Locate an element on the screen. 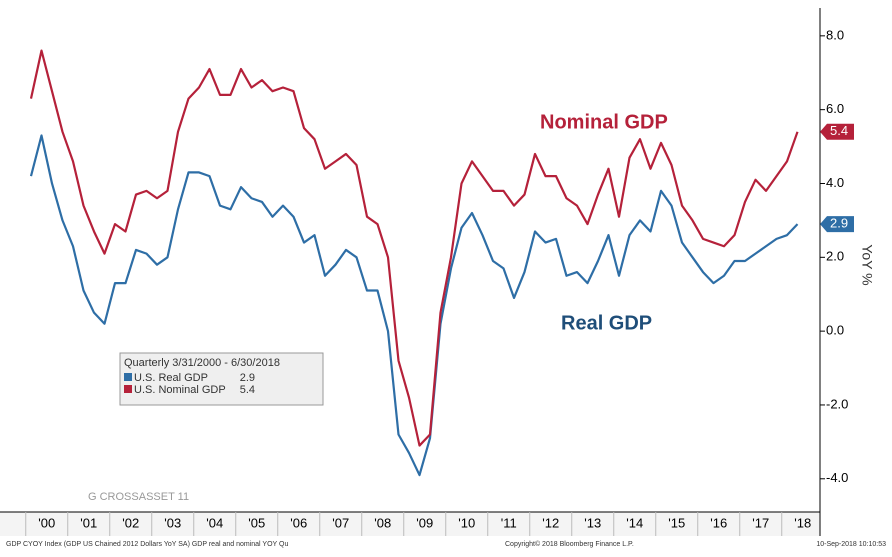 This screenshot has width=892, height=557. y-axis-label: YoY % is located at coordinates (867, 264).